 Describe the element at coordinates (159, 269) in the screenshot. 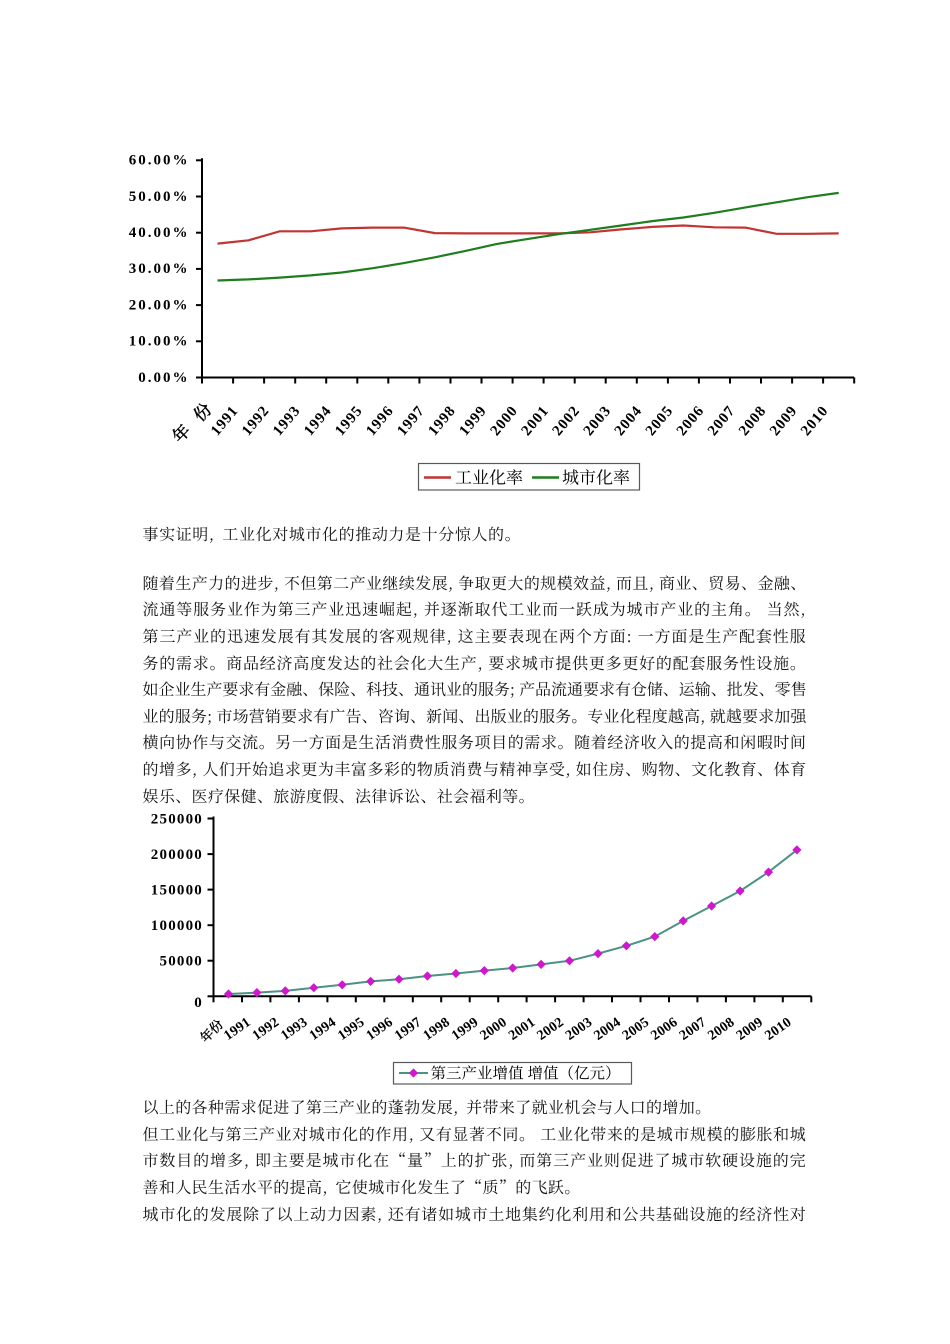

I see `svg-text: 30.00%` at that location.